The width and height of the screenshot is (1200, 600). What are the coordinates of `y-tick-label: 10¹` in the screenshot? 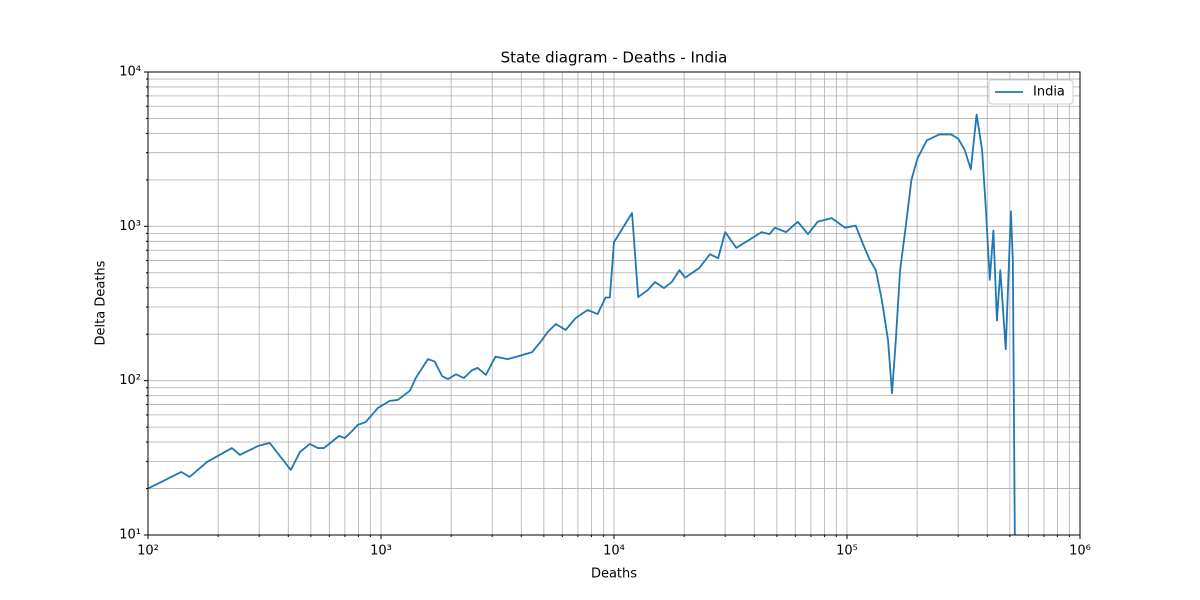 It's located at (130, 535).